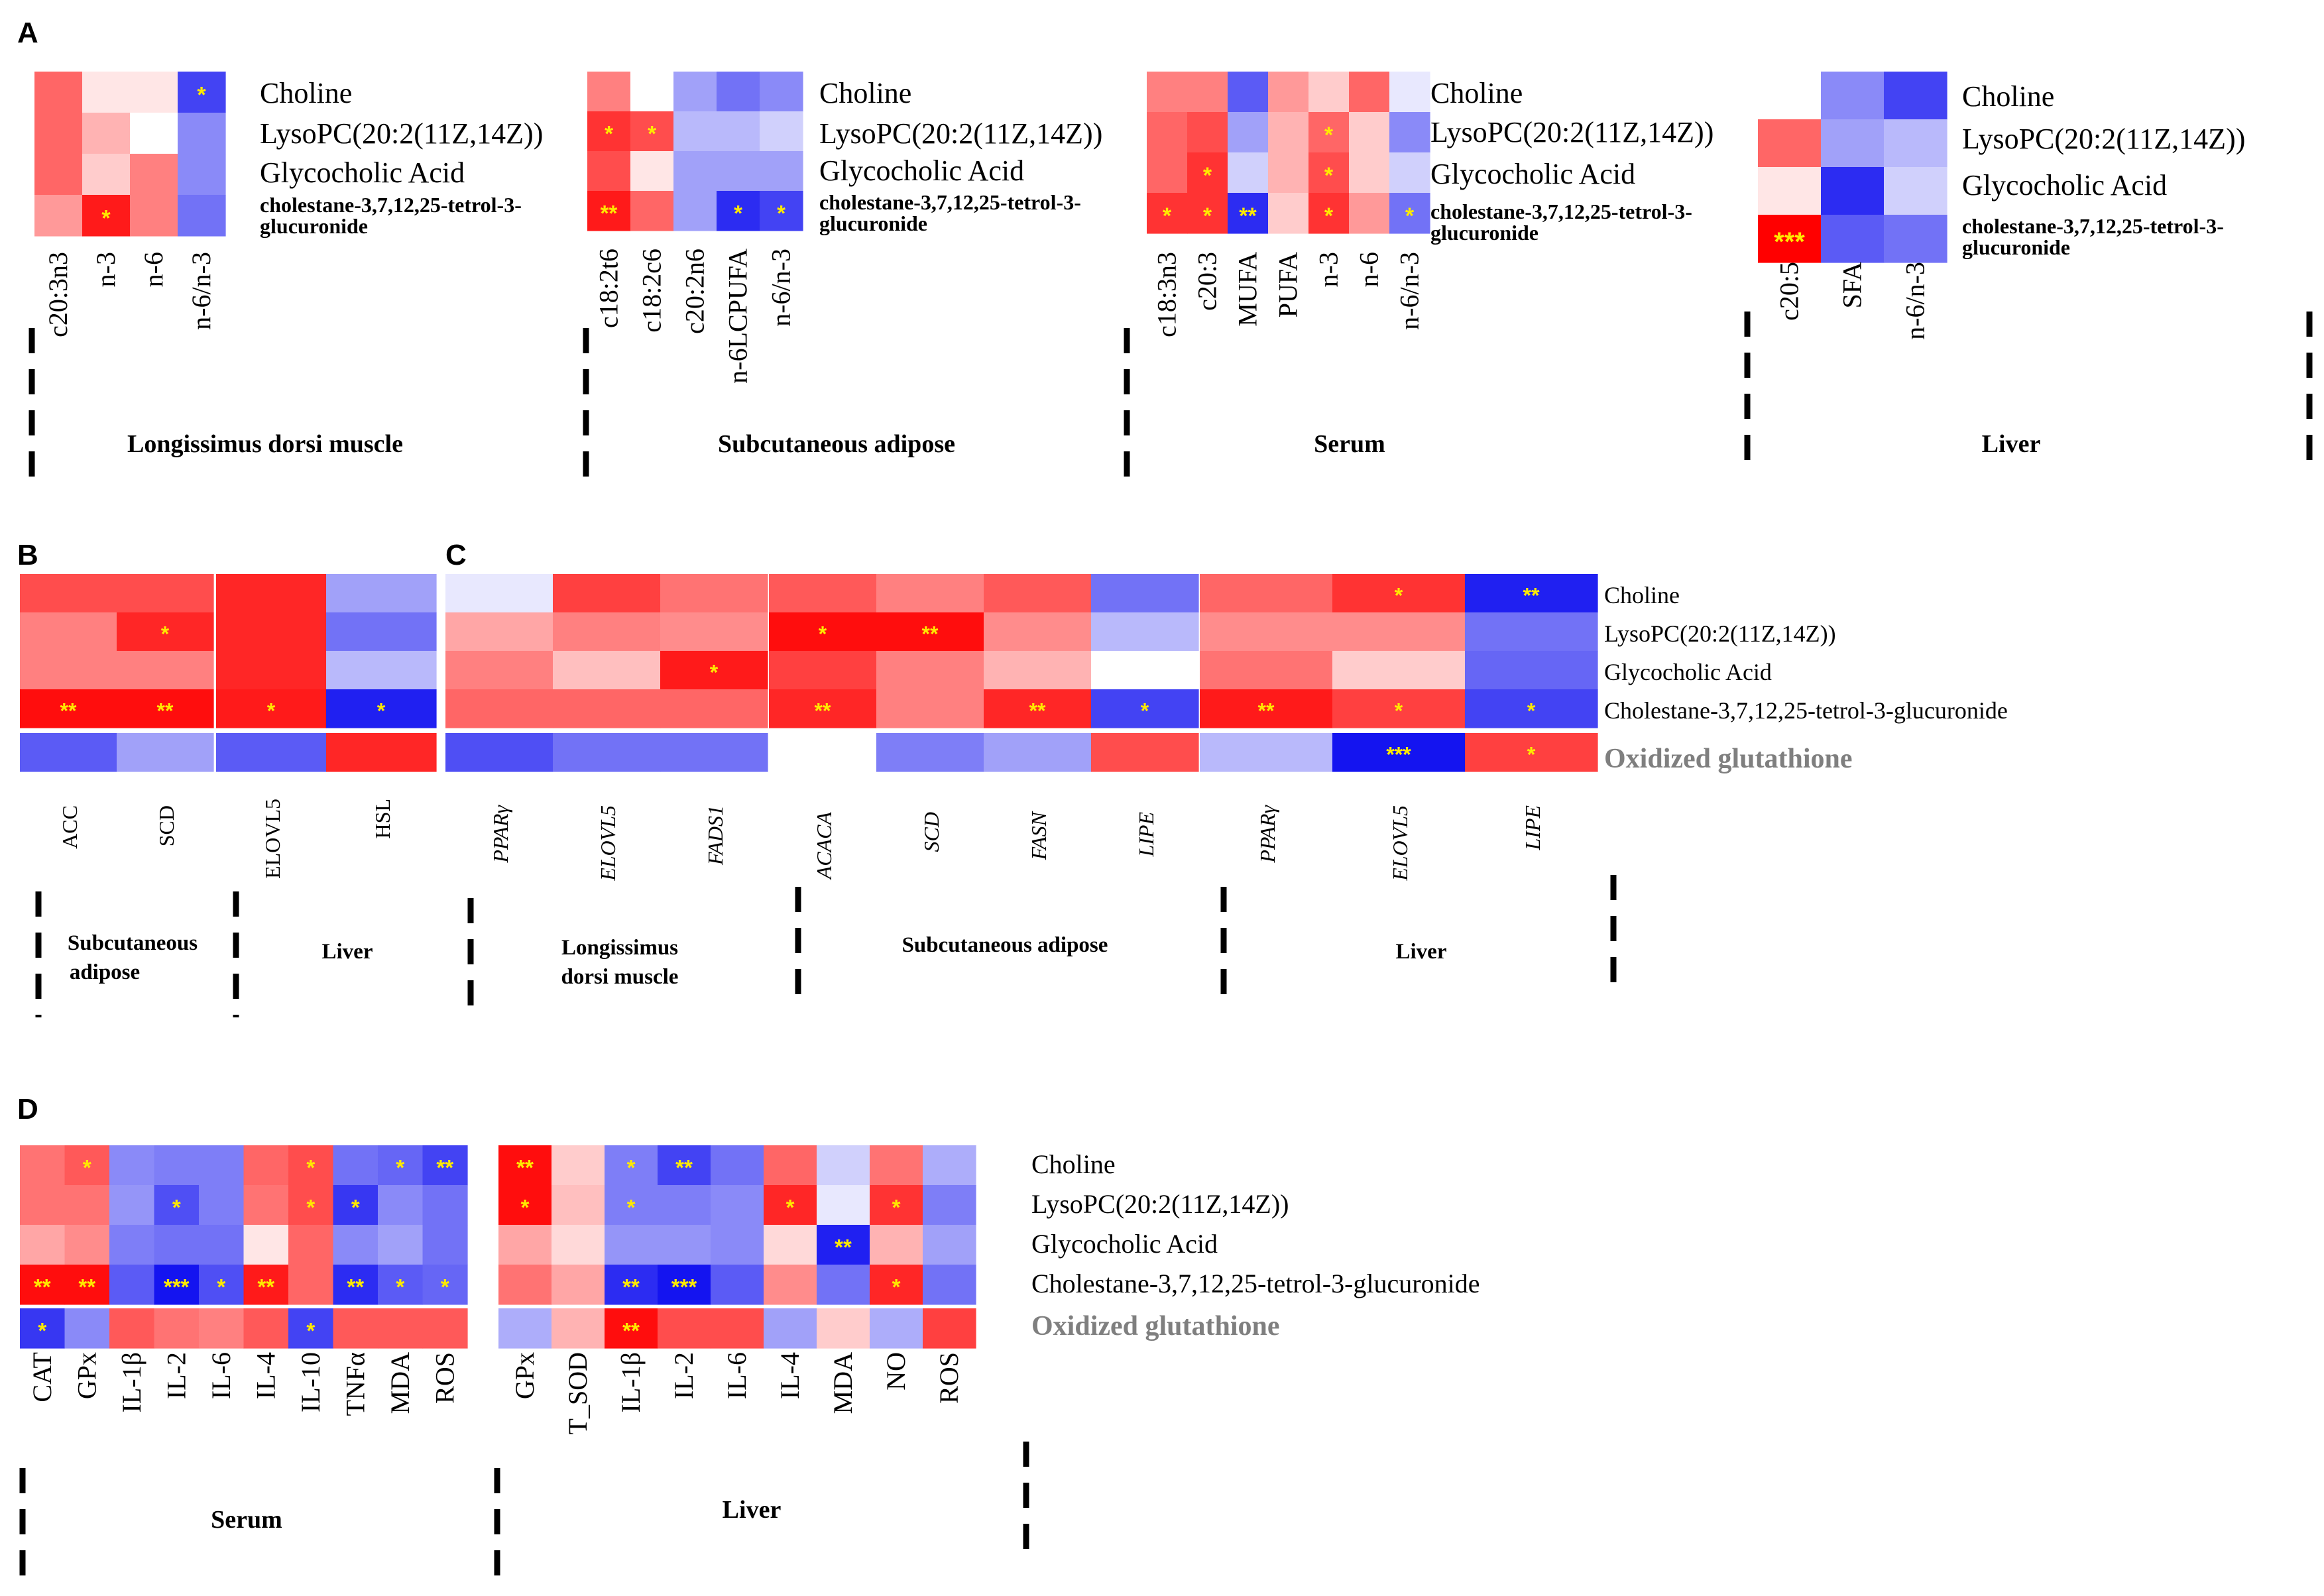  I want to click on a4-column-label-n-6-n-3: n-6/n-3, so click(1915, 301).